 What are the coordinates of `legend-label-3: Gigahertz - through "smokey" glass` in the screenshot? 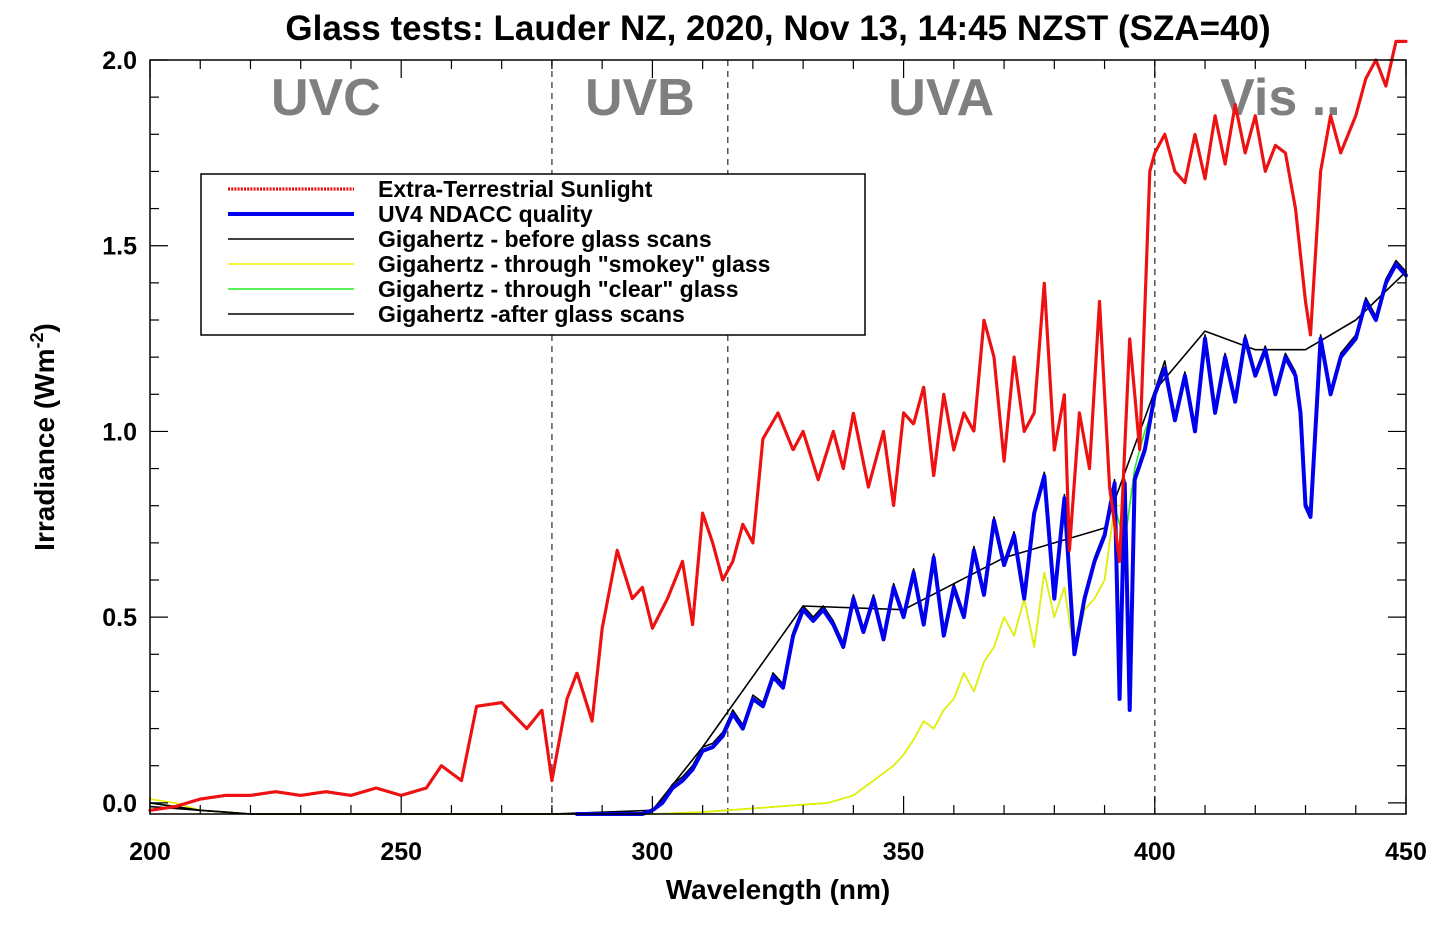 It's located at (574, 264).